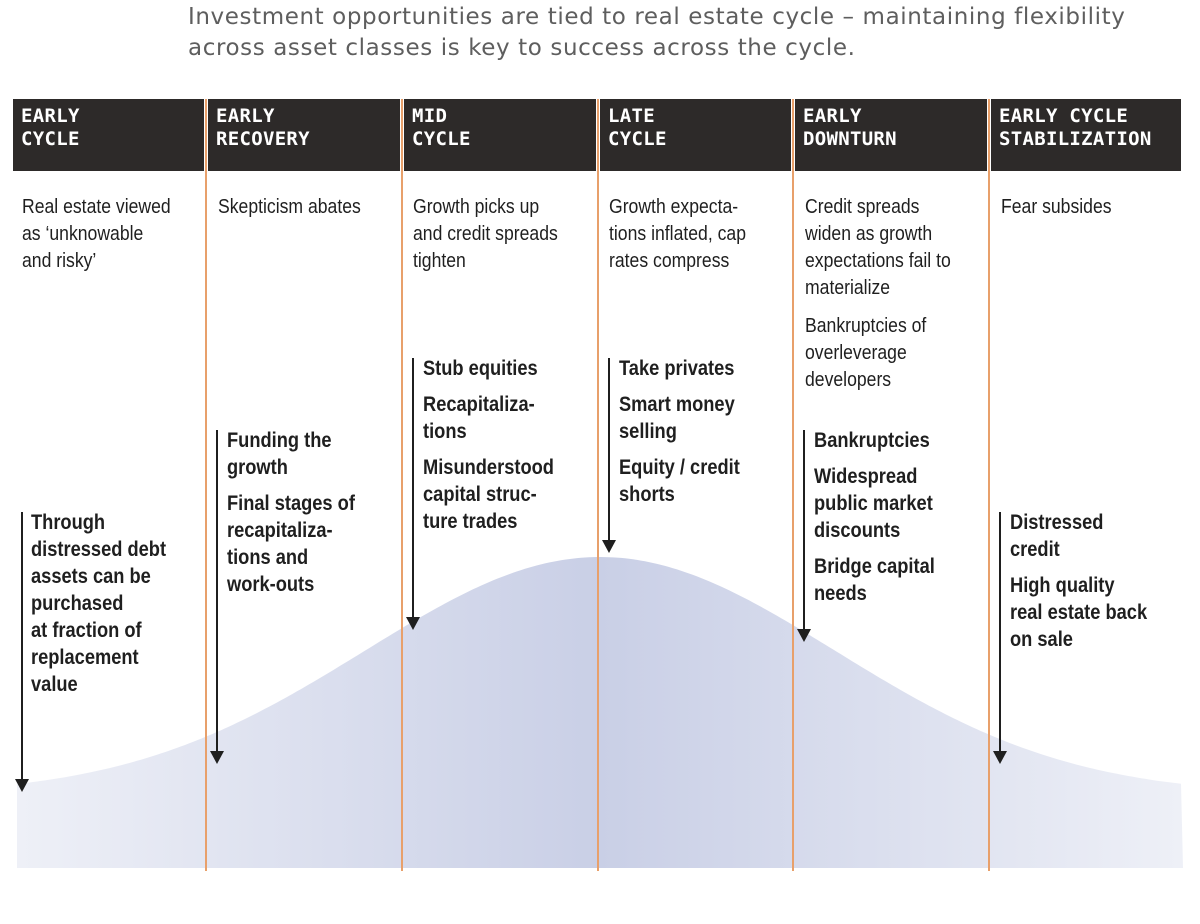 This screenshot has height=924, width=1200. Describe the element at coordinates (500, 135) in the screenshot. I see `phase-header-mid-cycle: MID CYCLE` at that location.